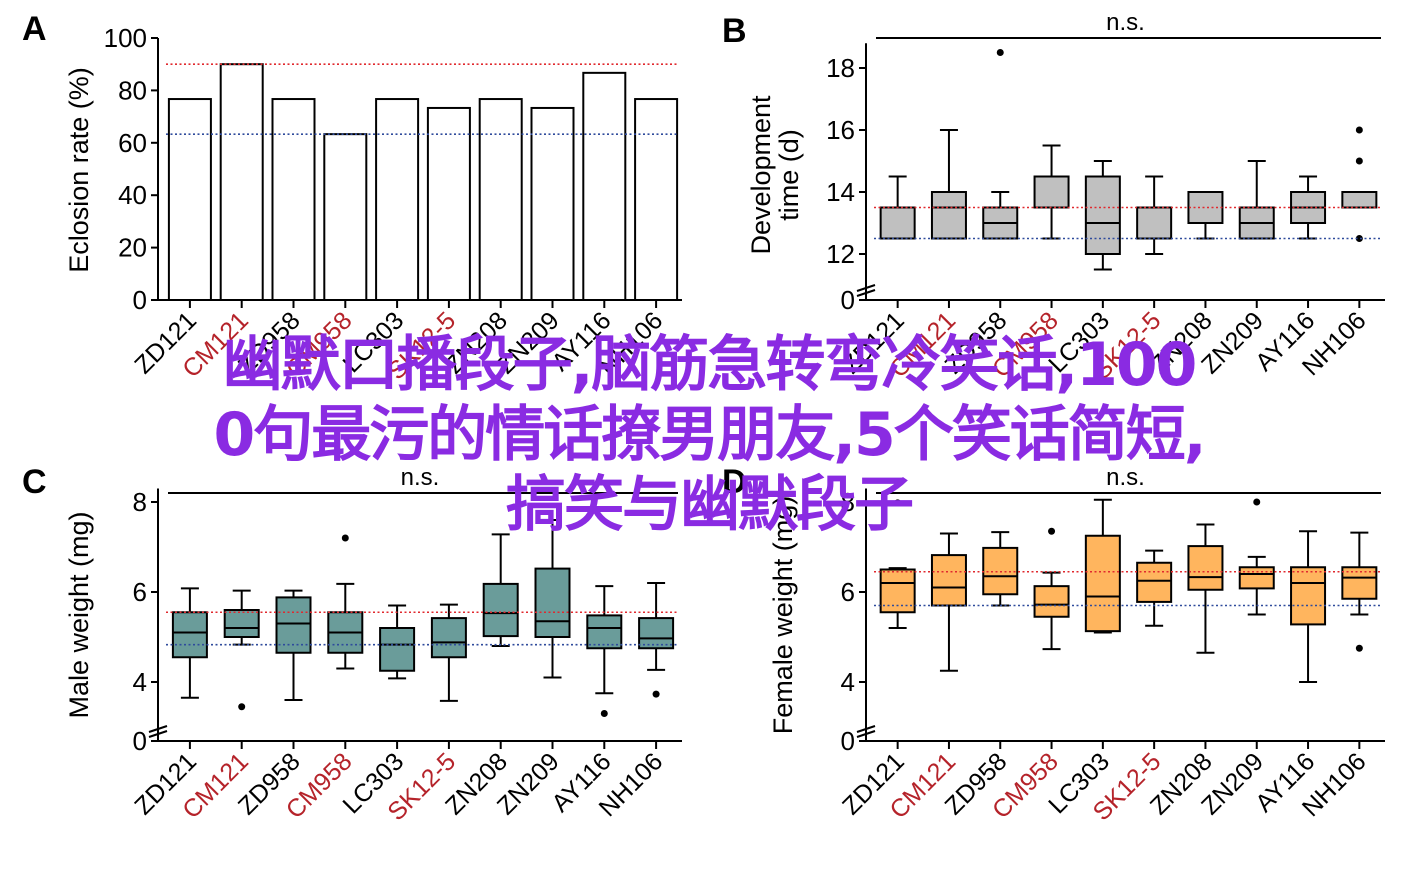 The height and width of the screenshot is (869, 1418). What do you see at coordinates (840, 254) in the screenshot?
I see `y-tick-label: 12` at bounding box center [840, 254].